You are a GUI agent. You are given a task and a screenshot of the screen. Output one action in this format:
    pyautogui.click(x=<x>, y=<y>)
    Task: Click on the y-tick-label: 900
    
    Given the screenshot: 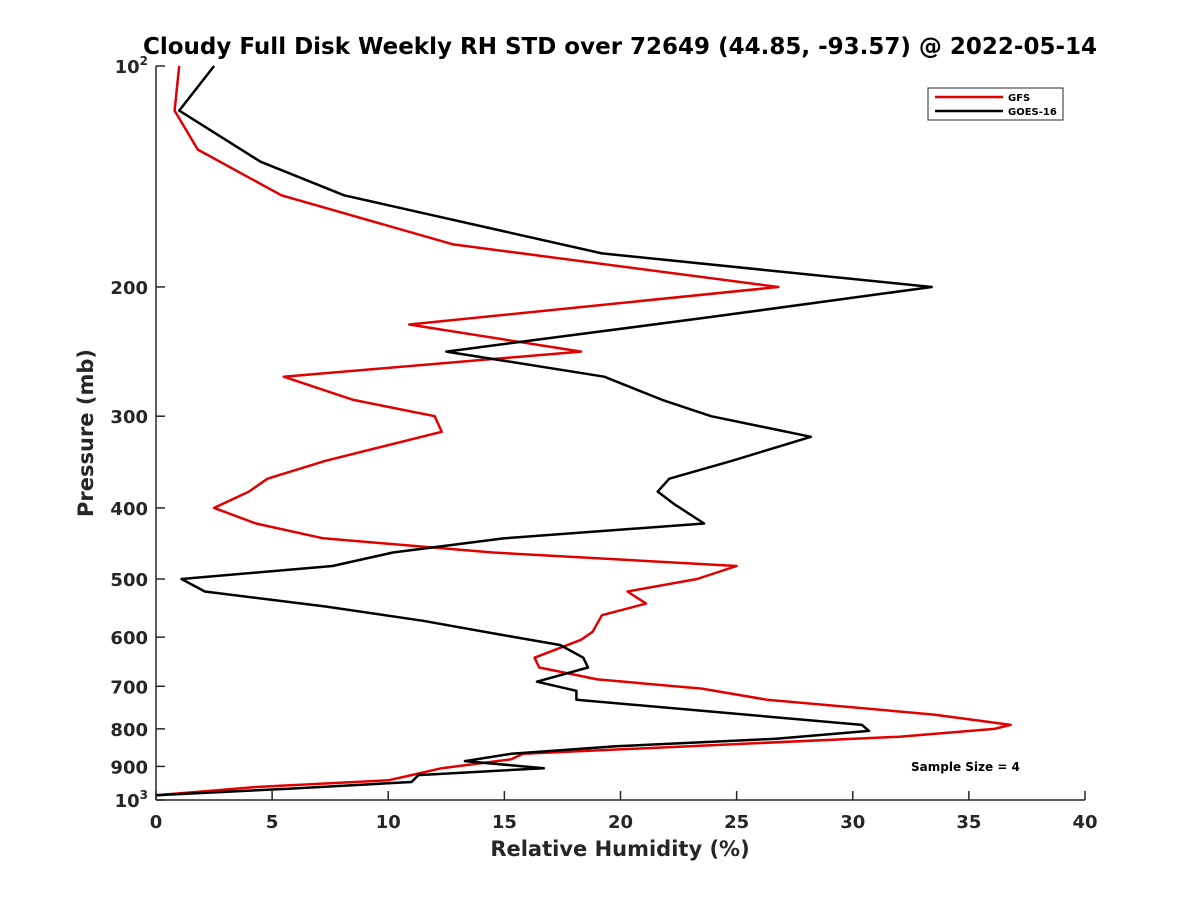 What is the action you would take?
    pyautogui.click(x=129, y=767)
    